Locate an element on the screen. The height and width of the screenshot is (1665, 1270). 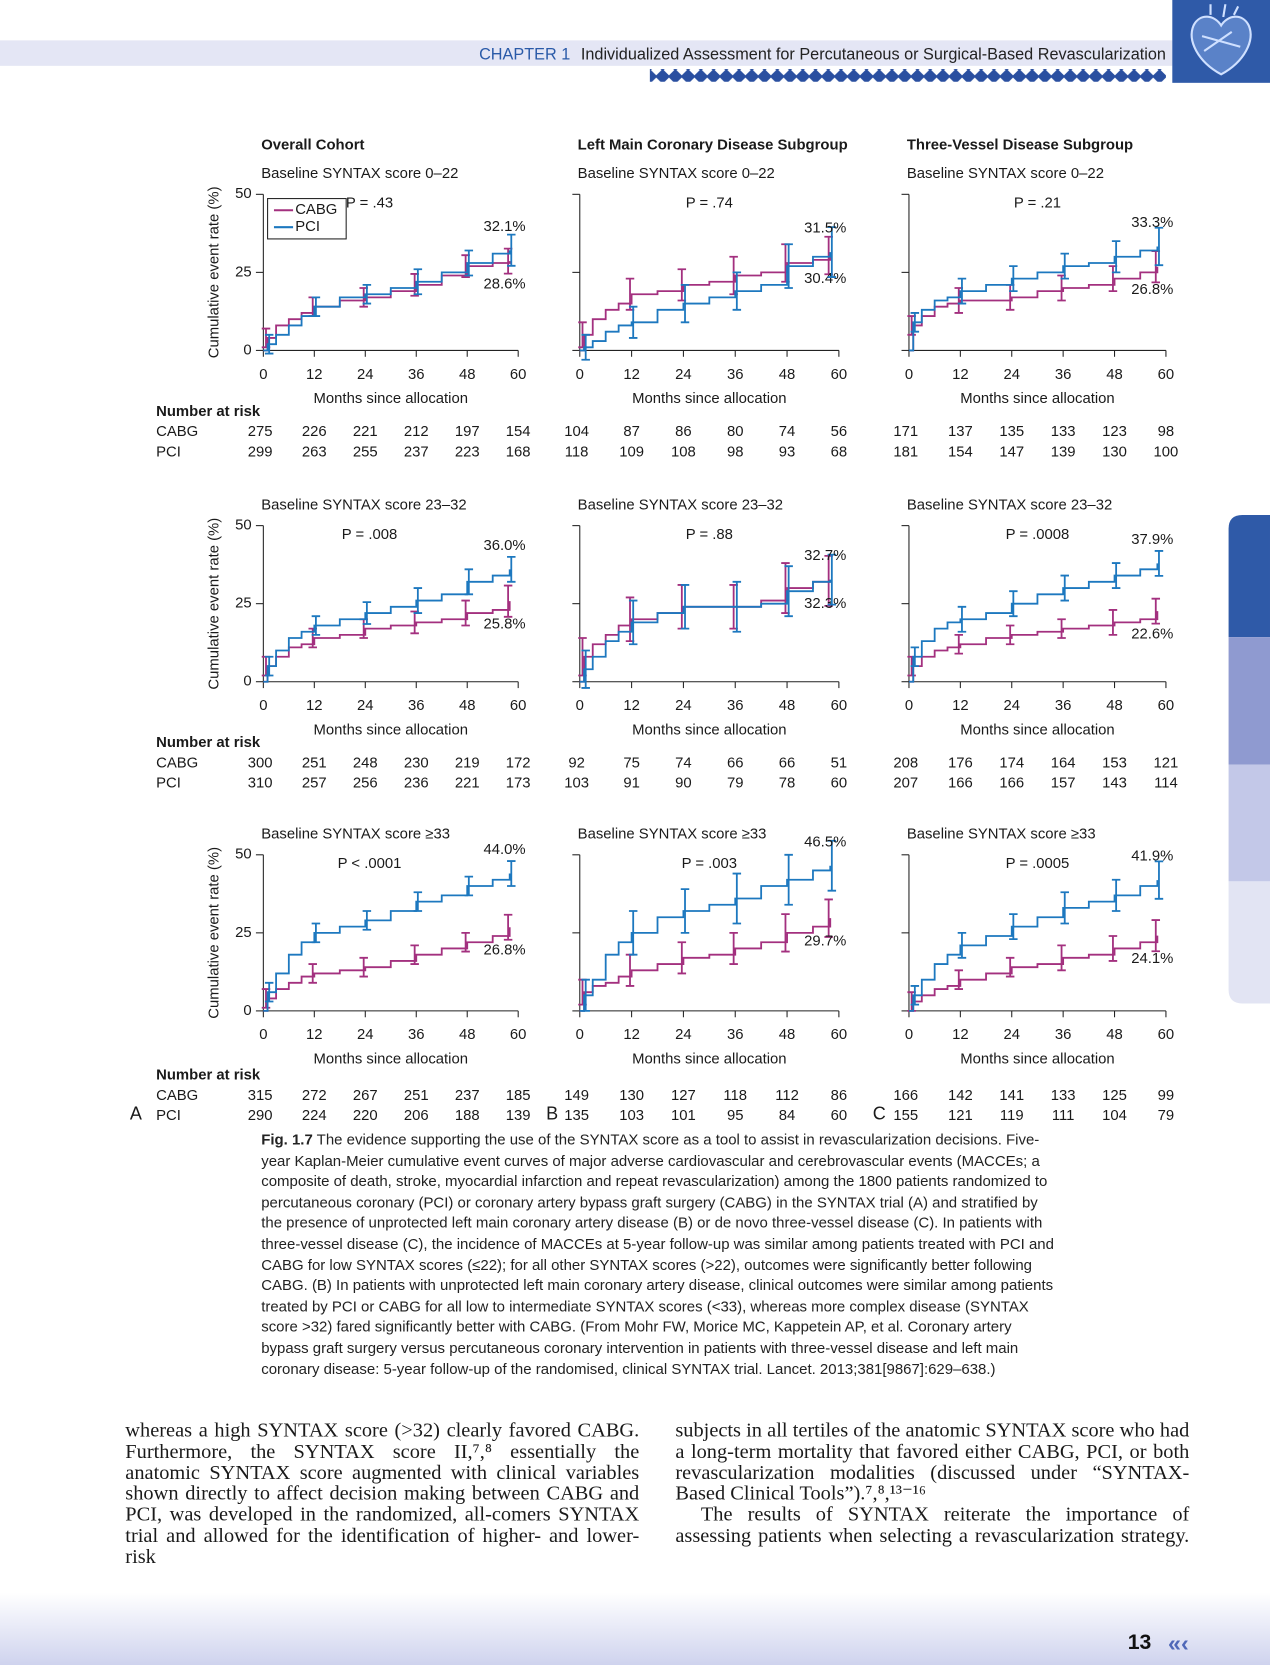
end-label: 33.3% is located at coordinates (1152, 223).